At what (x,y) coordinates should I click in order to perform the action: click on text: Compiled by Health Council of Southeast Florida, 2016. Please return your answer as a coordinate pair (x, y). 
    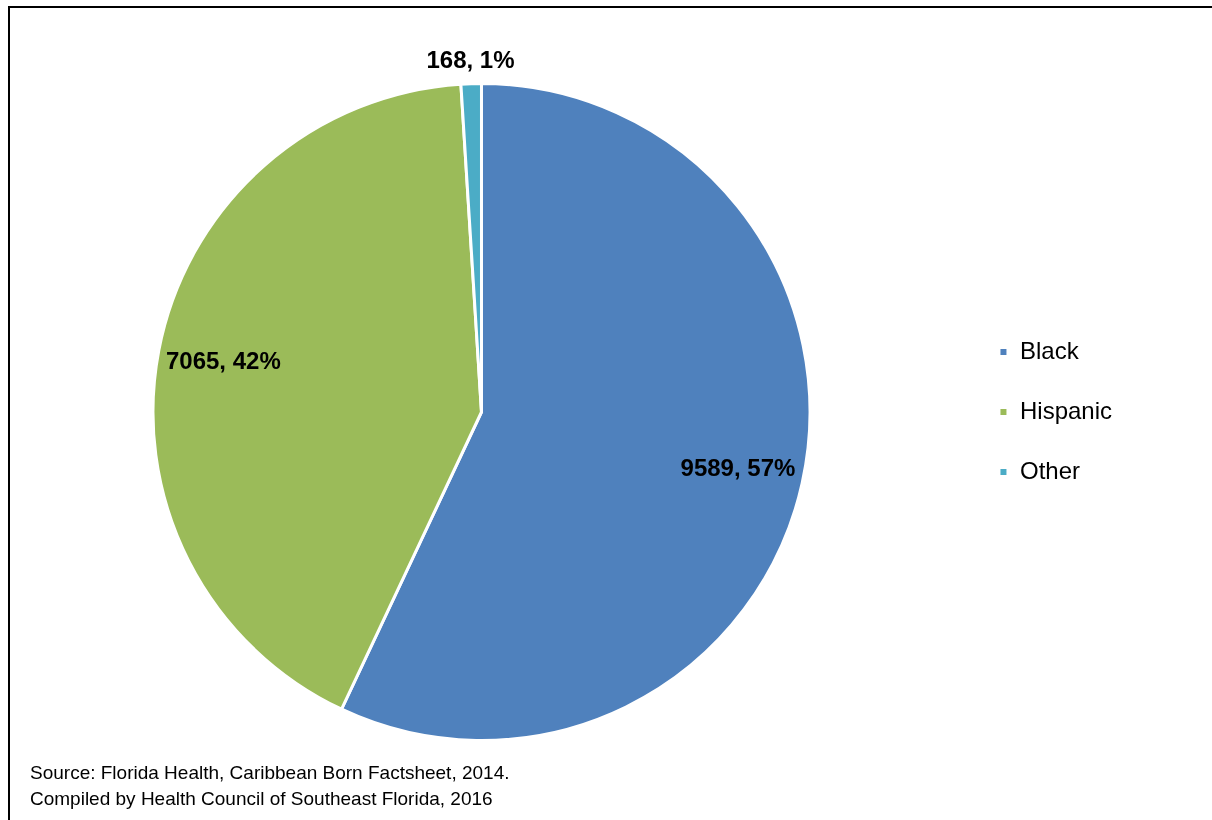
    Looking at the image, I should click on (262, 799).